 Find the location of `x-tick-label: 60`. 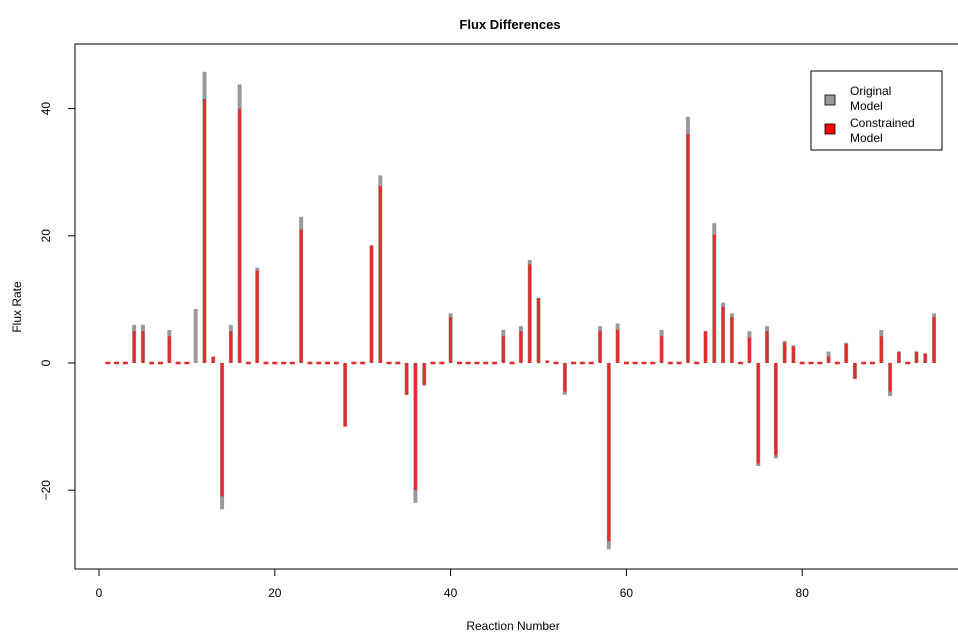

x-tick-label: 60 is located at coordinates (627, 593).